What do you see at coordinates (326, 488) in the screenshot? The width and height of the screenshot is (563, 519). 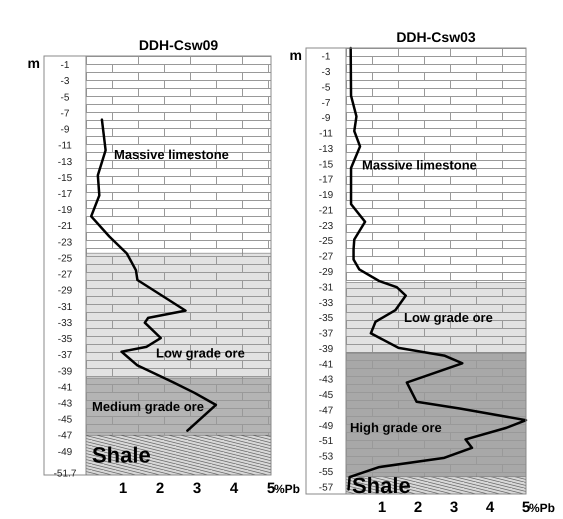 I see `y-tick-label: -57` at bounding box center [326, 488].